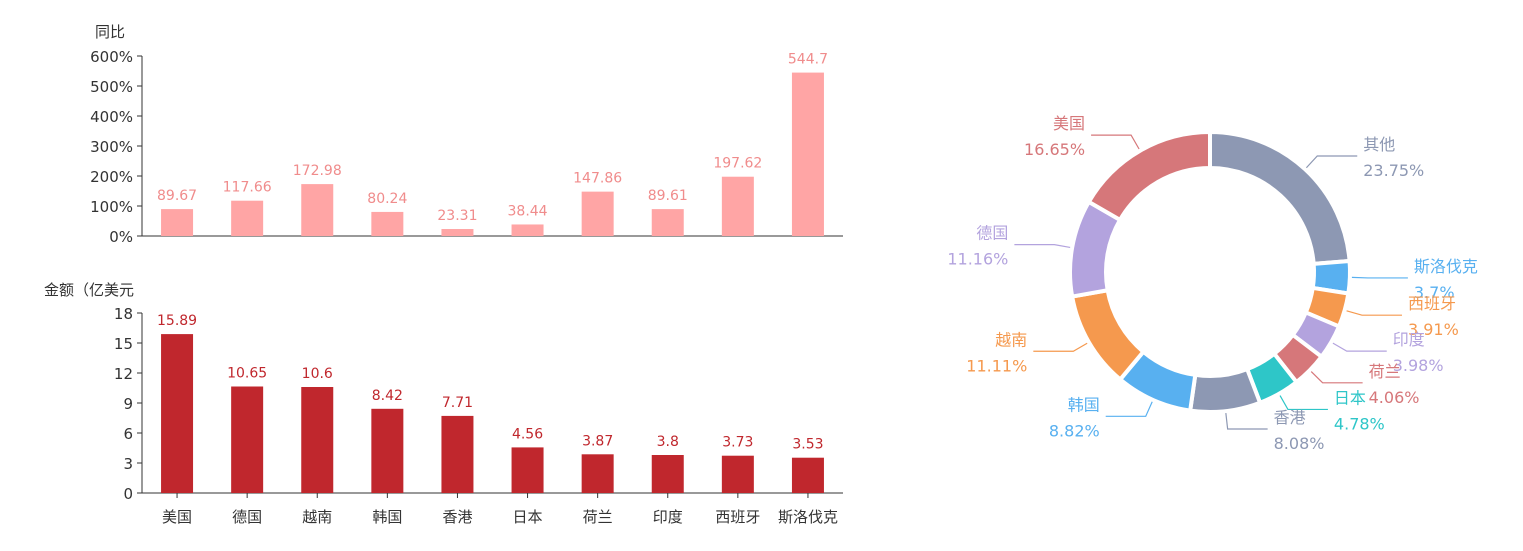 The width and height of the screenshot is (1523, 551). Describe the element at coordinates (128, 494) in the screenshot. I see `y-tick-label: 0` at that location.